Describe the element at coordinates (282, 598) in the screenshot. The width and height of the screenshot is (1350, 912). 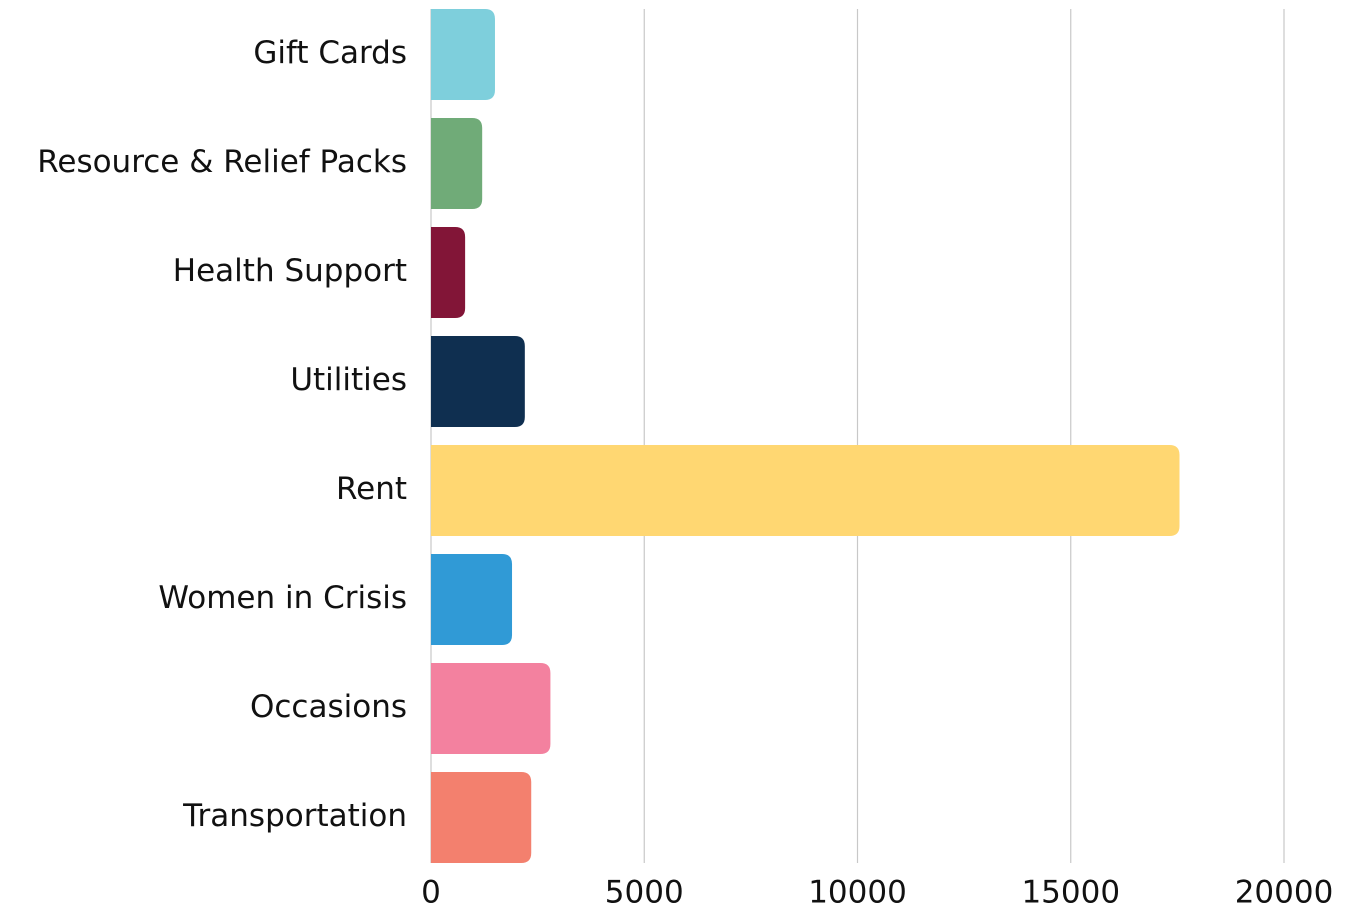
I see `y-tick-label: Women in Crisis` at that location.